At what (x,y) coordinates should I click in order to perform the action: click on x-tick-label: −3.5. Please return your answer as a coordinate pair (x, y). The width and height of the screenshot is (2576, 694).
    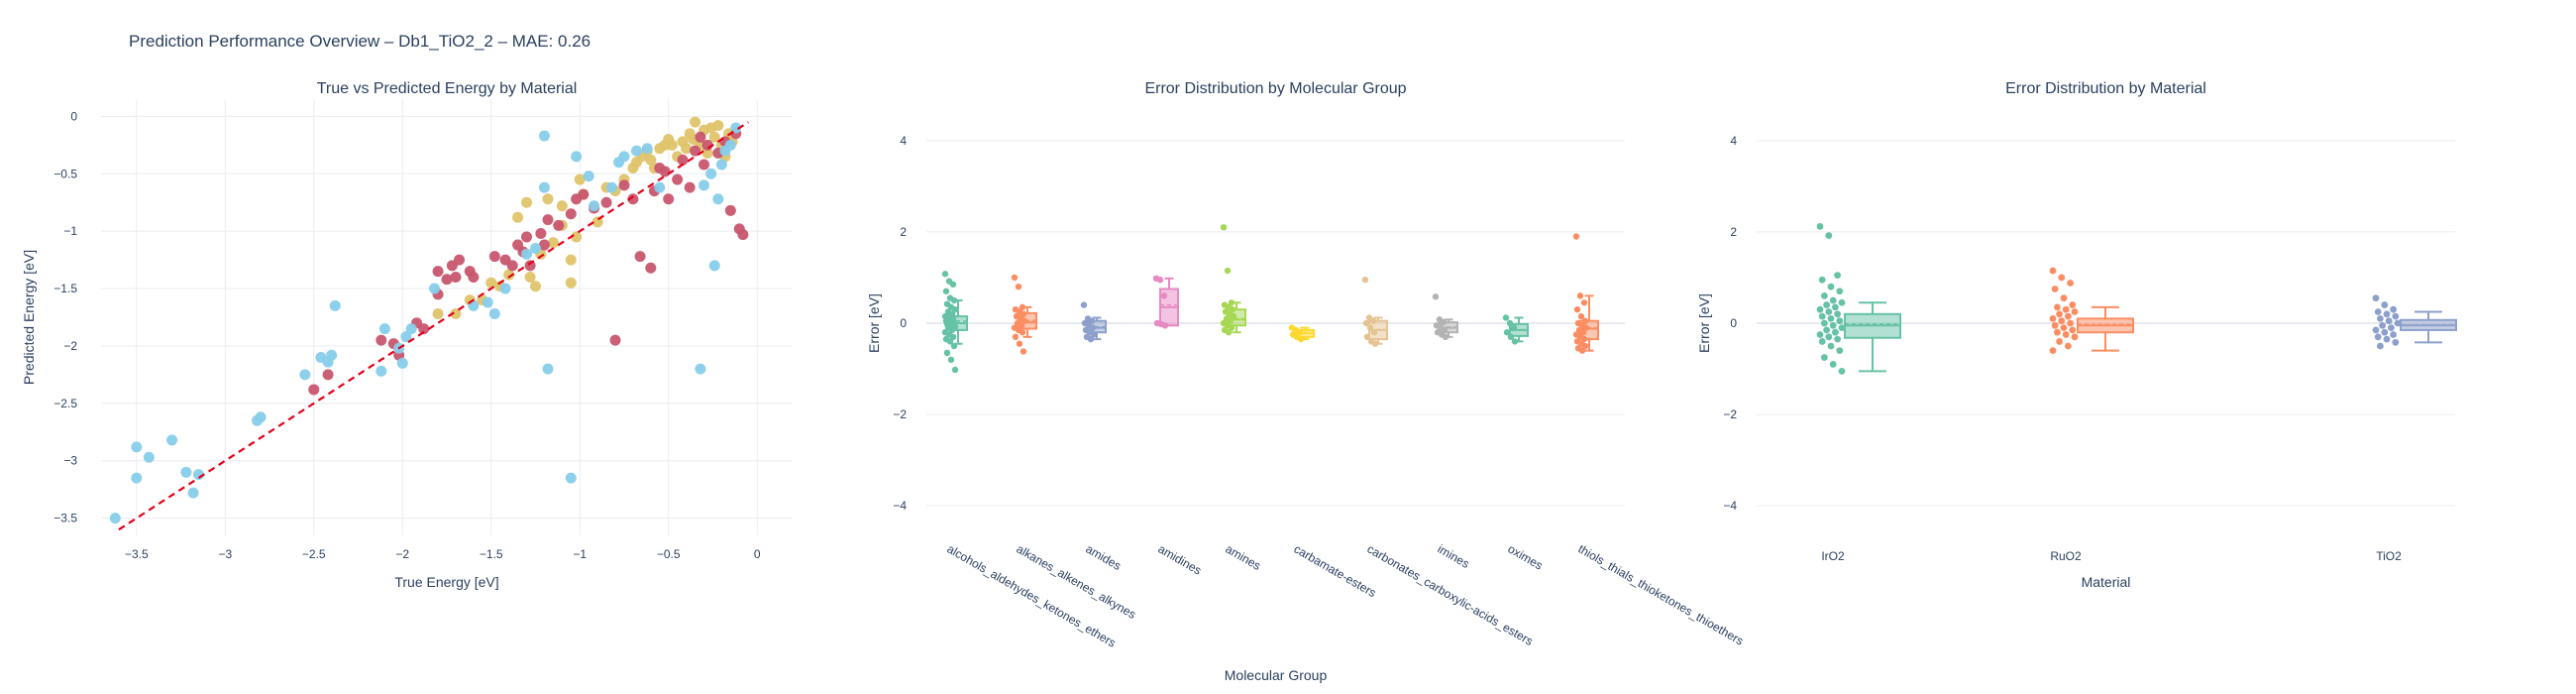
    Looking at the image, I should click on (137, 554).